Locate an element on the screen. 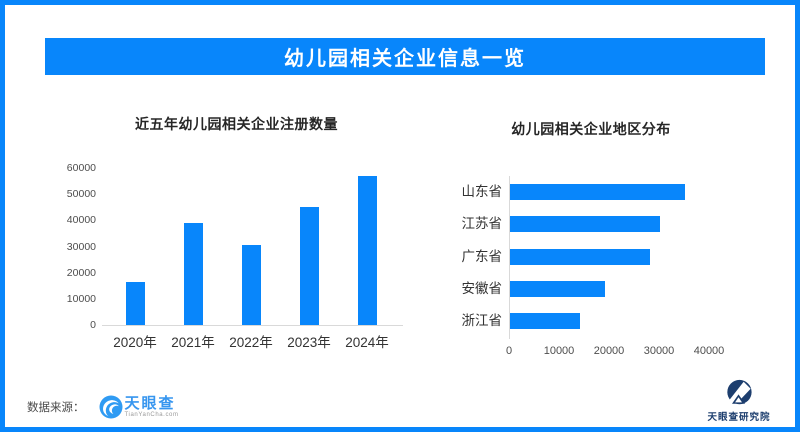 This screenshot has width=800, height=432. data-source-area: 数据来源： 天眼查 TianYanCha.com is located at coordinates (103, 407).